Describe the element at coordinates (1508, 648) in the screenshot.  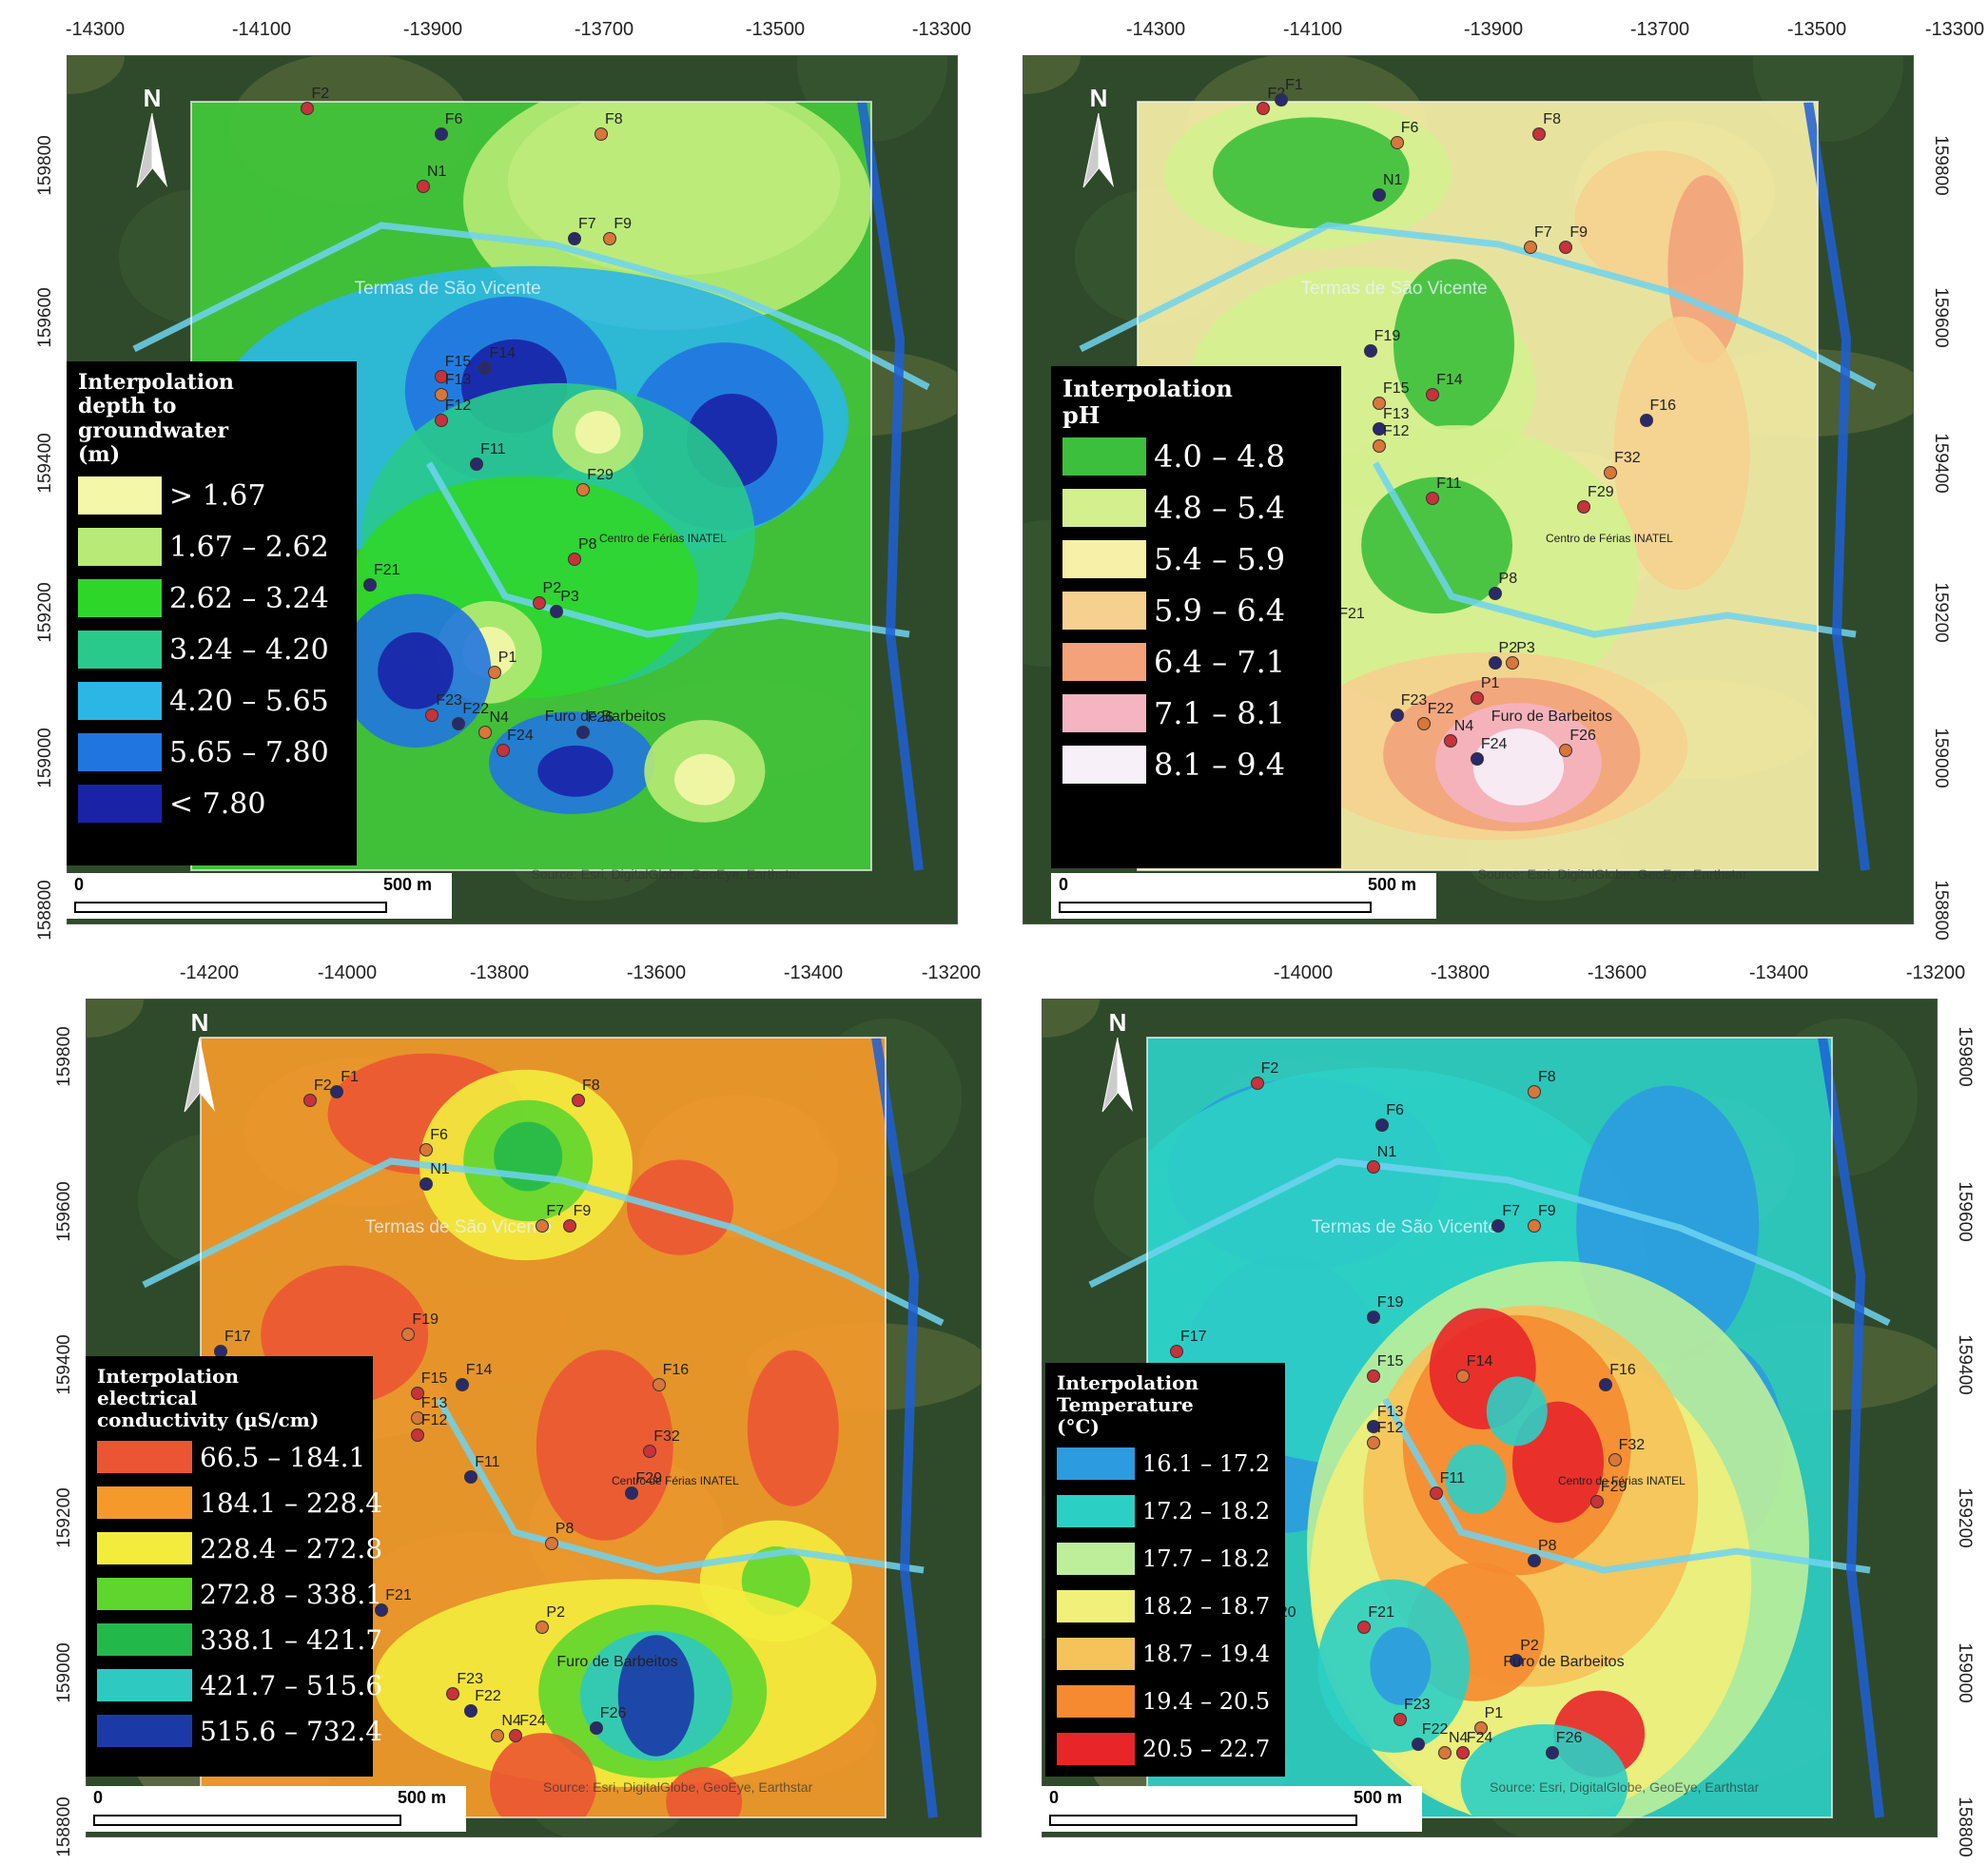
I see `well-label: P2` at that location.